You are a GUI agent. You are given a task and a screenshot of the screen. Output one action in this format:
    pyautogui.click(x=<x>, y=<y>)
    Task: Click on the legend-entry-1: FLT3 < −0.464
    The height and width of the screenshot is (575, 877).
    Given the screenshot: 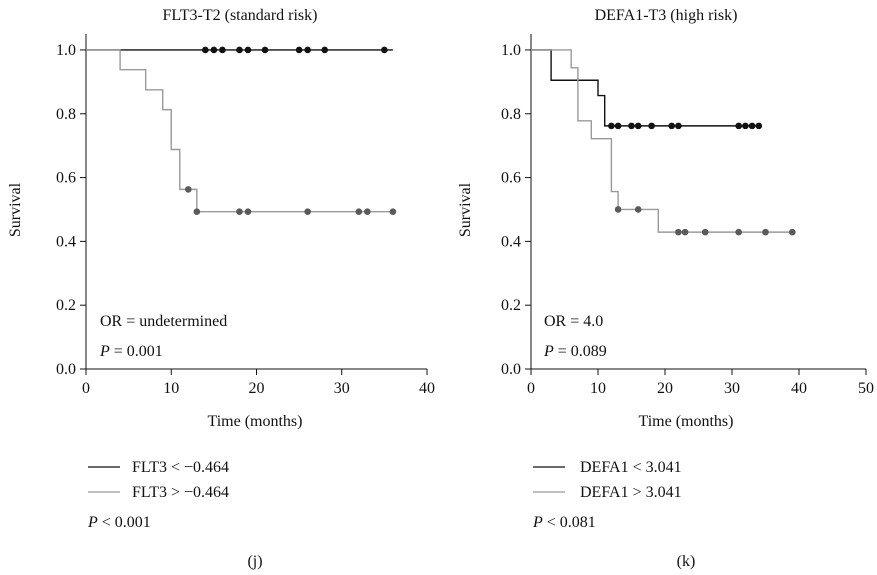 What is the action you would take?
    pyautogui.click(x=180, y=467)
    